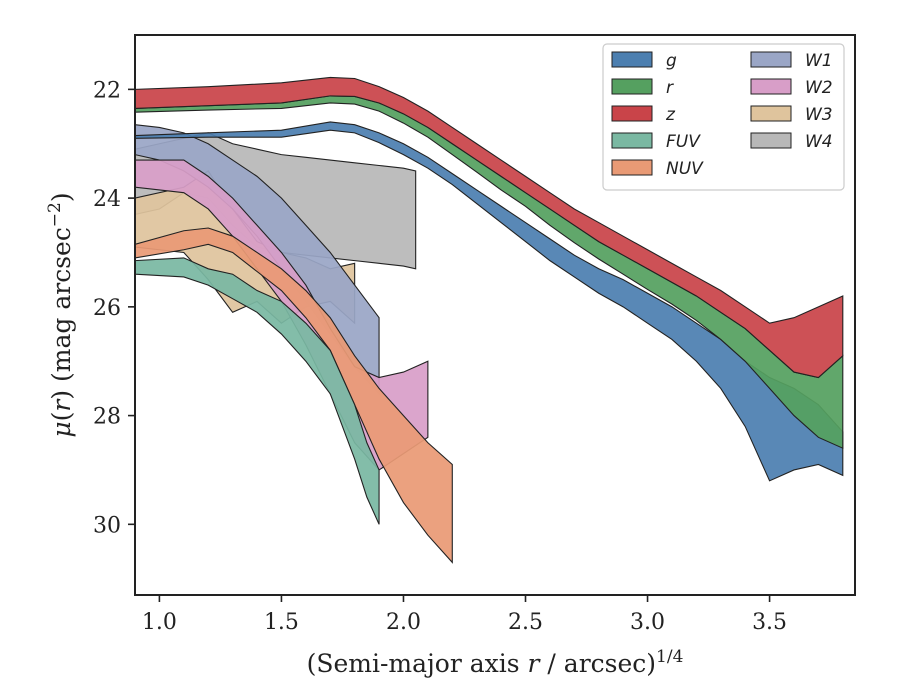  Describe the element at coordinates (107, 199) in the screenshot. I see `y-tick-label: 24` at that location.